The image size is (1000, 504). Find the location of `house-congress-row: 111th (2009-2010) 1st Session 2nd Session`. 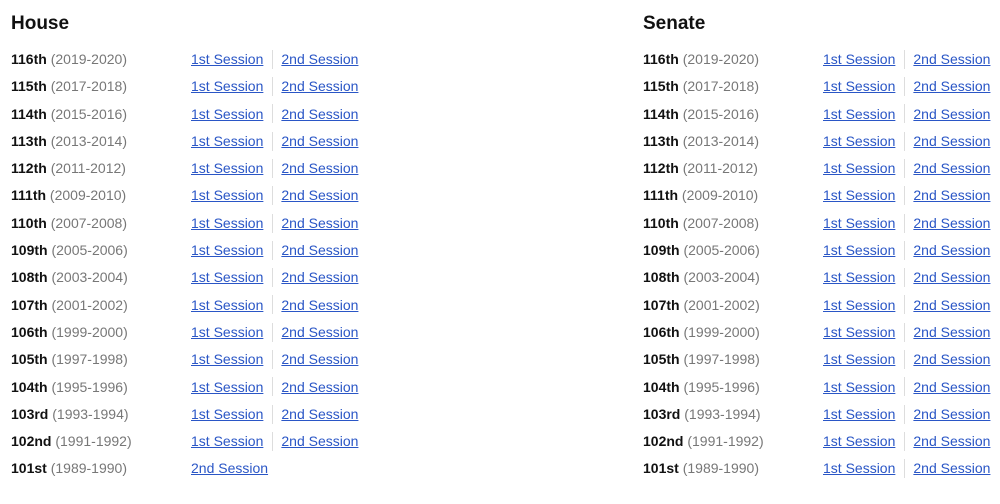

house-congress-row: 111th (2009-2010) 1st Session 2nd Session is located at coordinates (196, 195).